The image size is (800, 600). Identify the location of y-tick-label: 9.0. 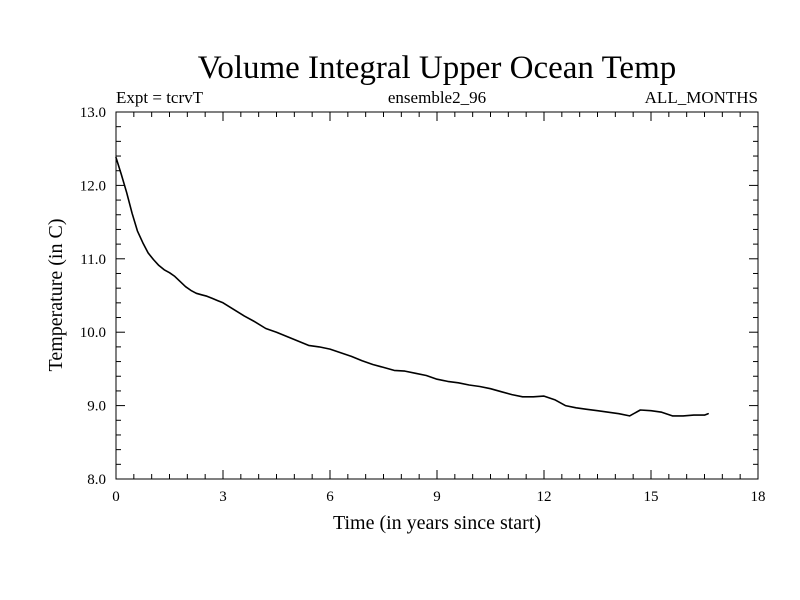
(96, 407).